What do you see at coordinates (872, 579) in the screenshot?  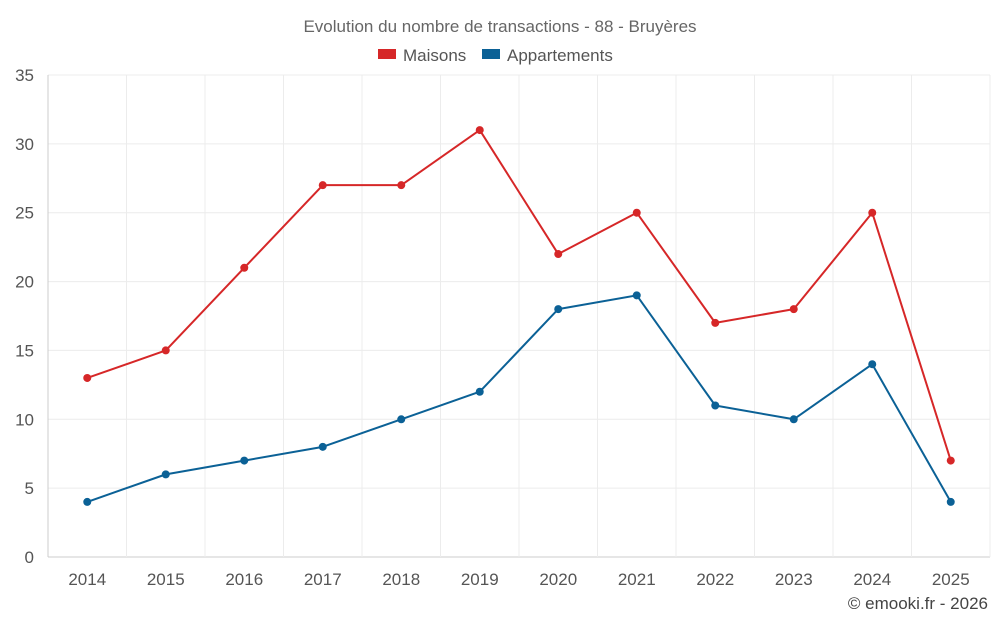 I see `x-tick-label: 2024` at bounding box center [872, 579].